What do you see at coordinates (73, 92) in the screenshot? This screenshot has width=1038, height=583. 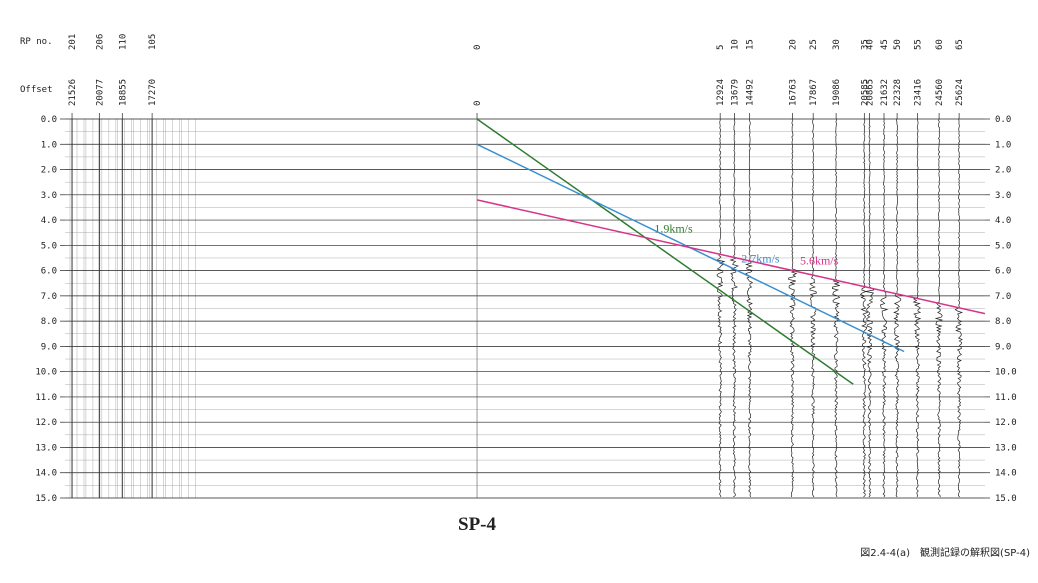 I see `offset-label: 21526` at bounding box center [73, 92].